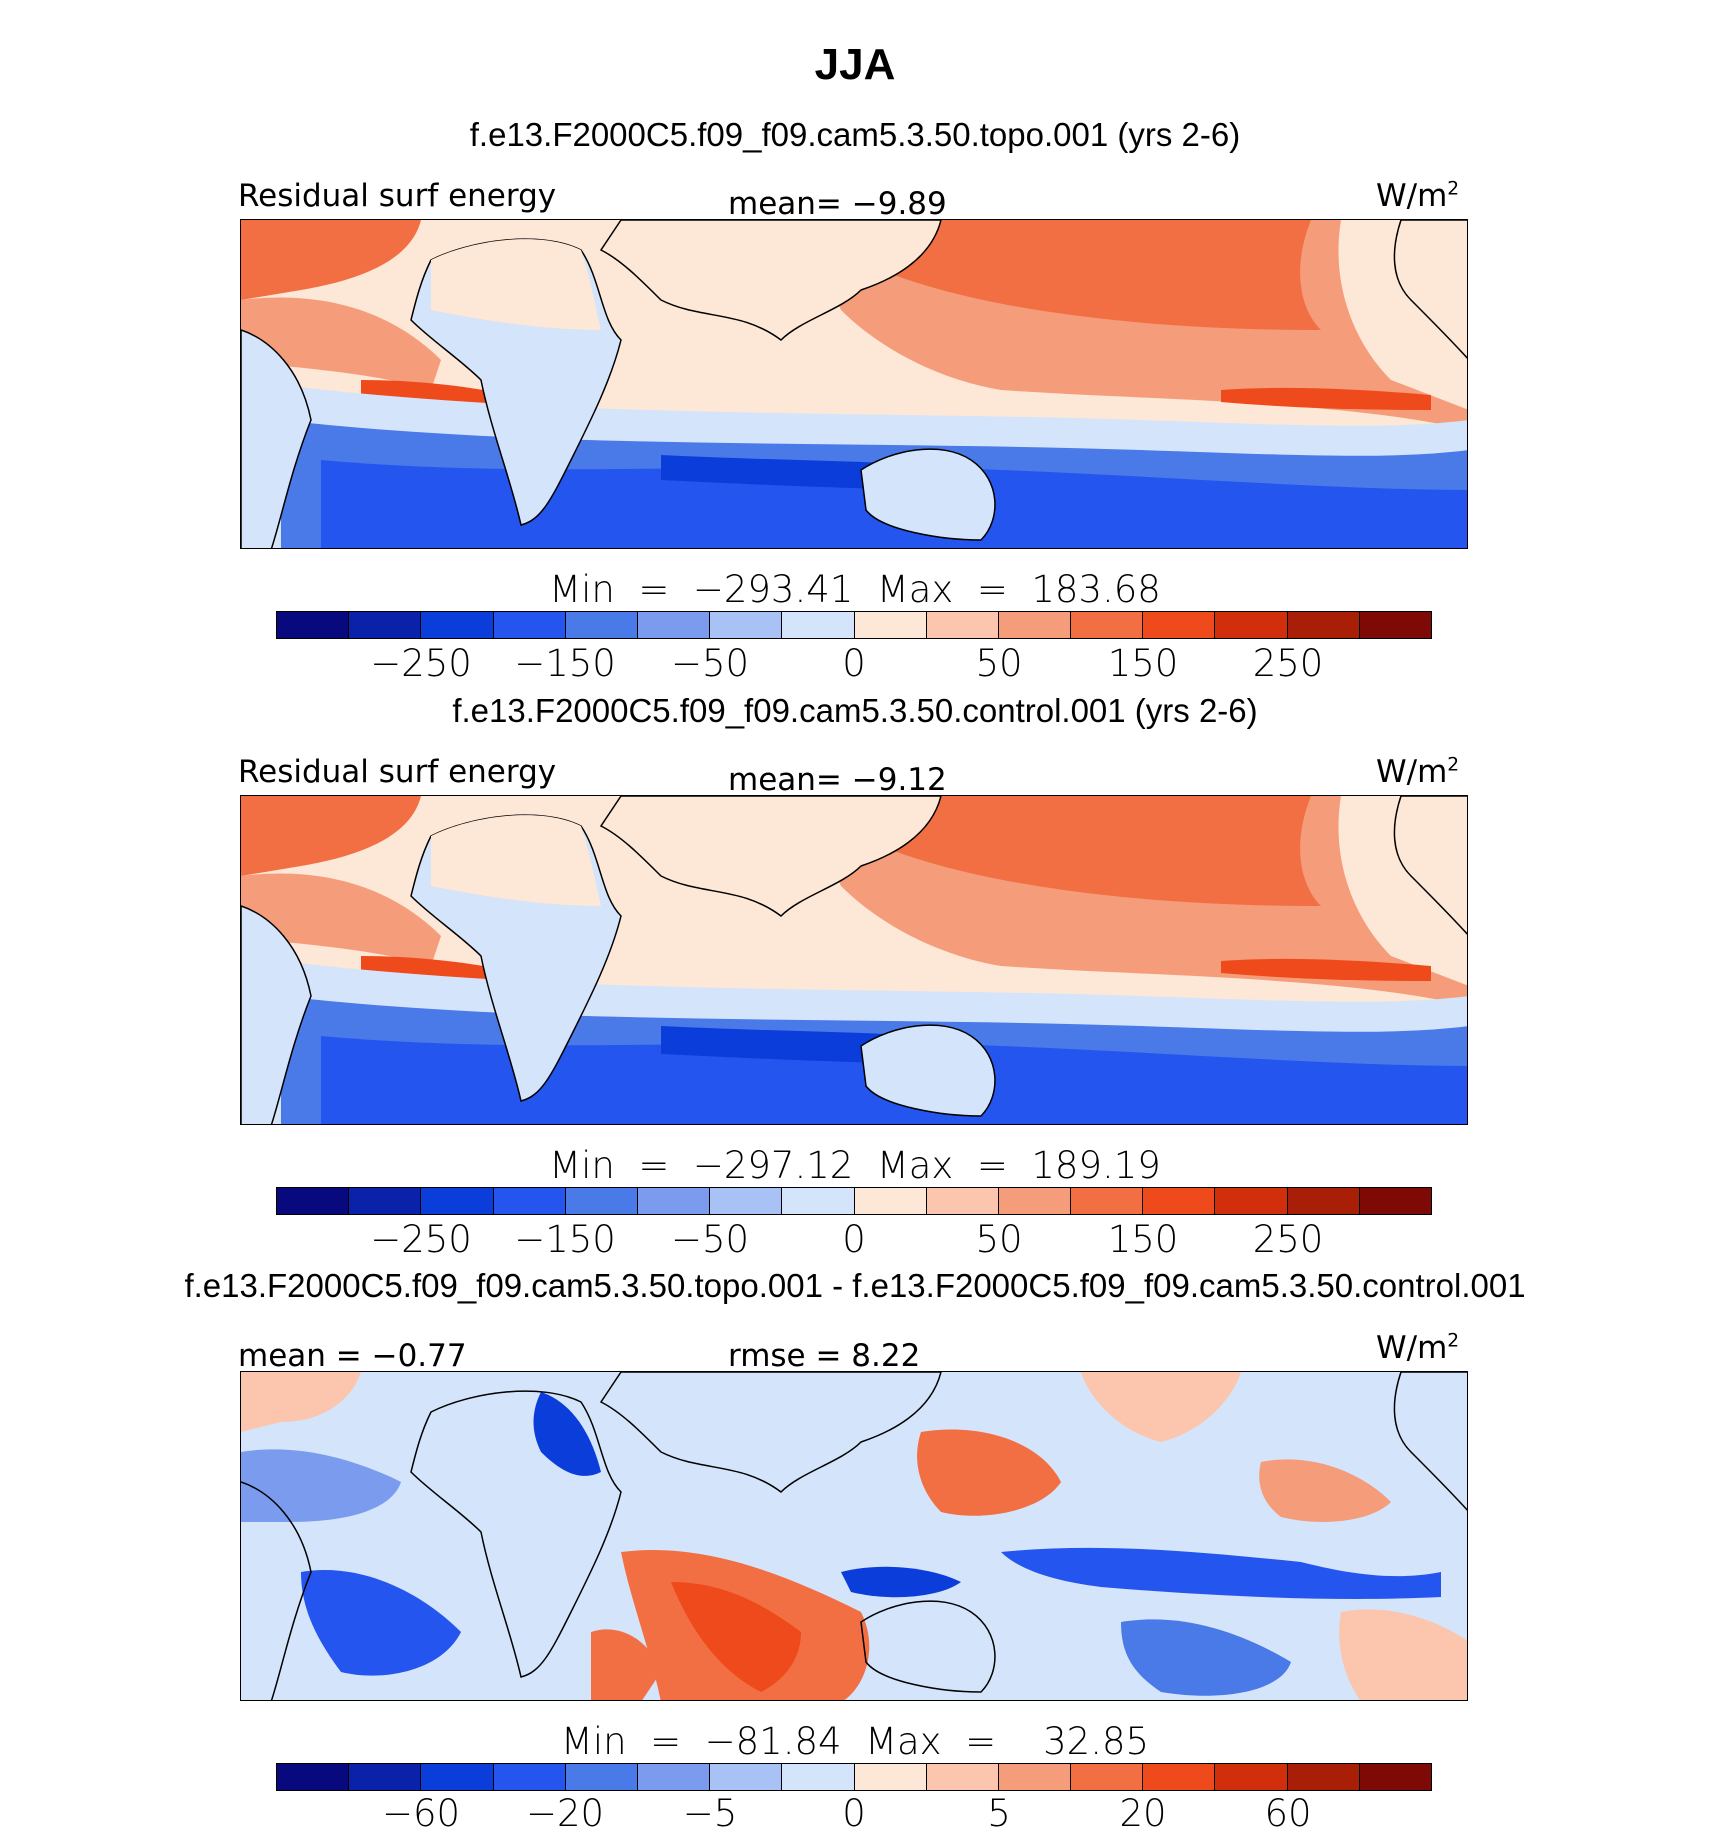  I want to click on panel-1-tick-label: 250, so click(1288, 663).